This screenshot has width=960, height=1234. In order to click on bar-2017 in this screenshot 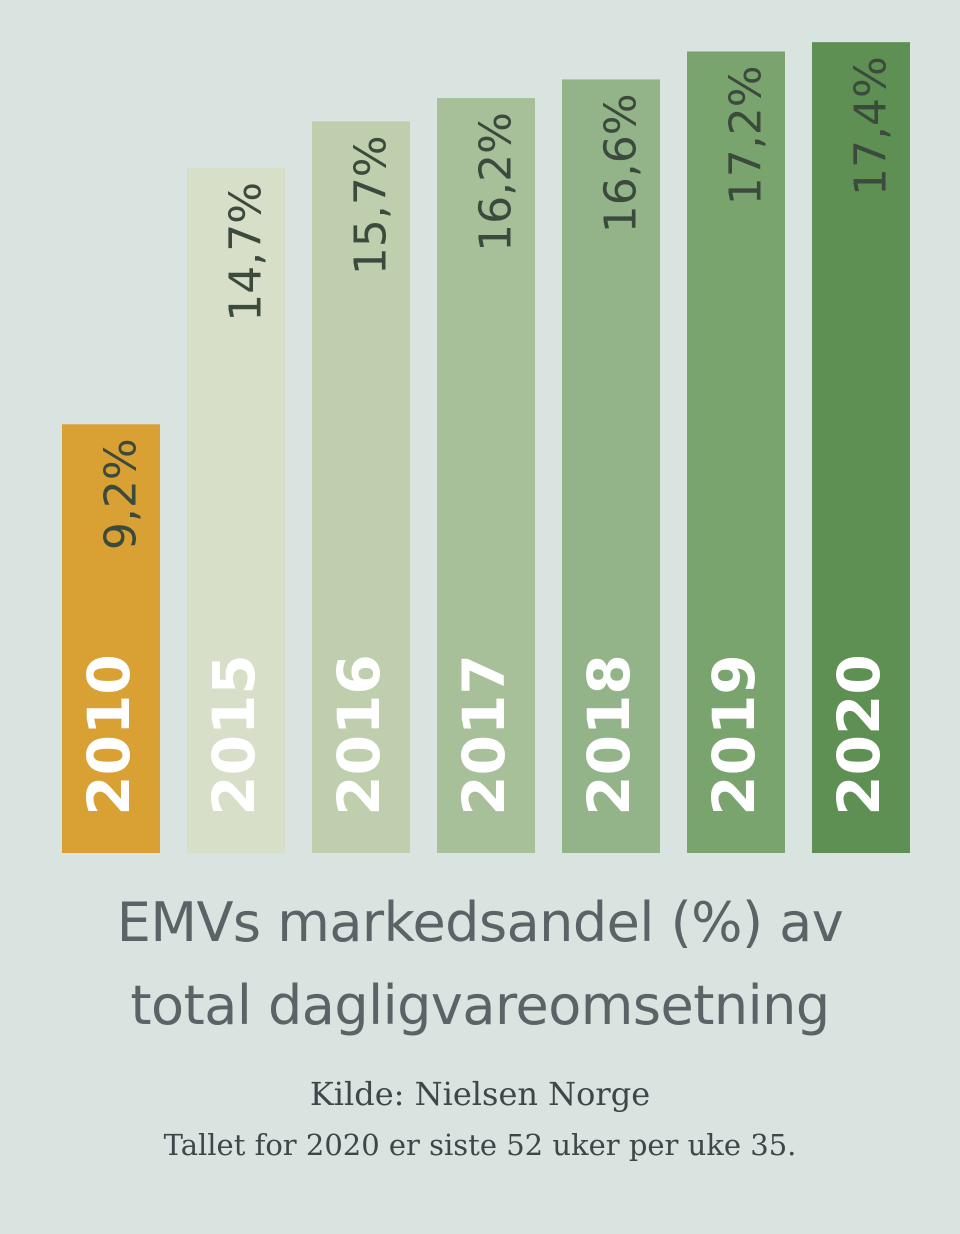, I will do `click(486, 475)`.